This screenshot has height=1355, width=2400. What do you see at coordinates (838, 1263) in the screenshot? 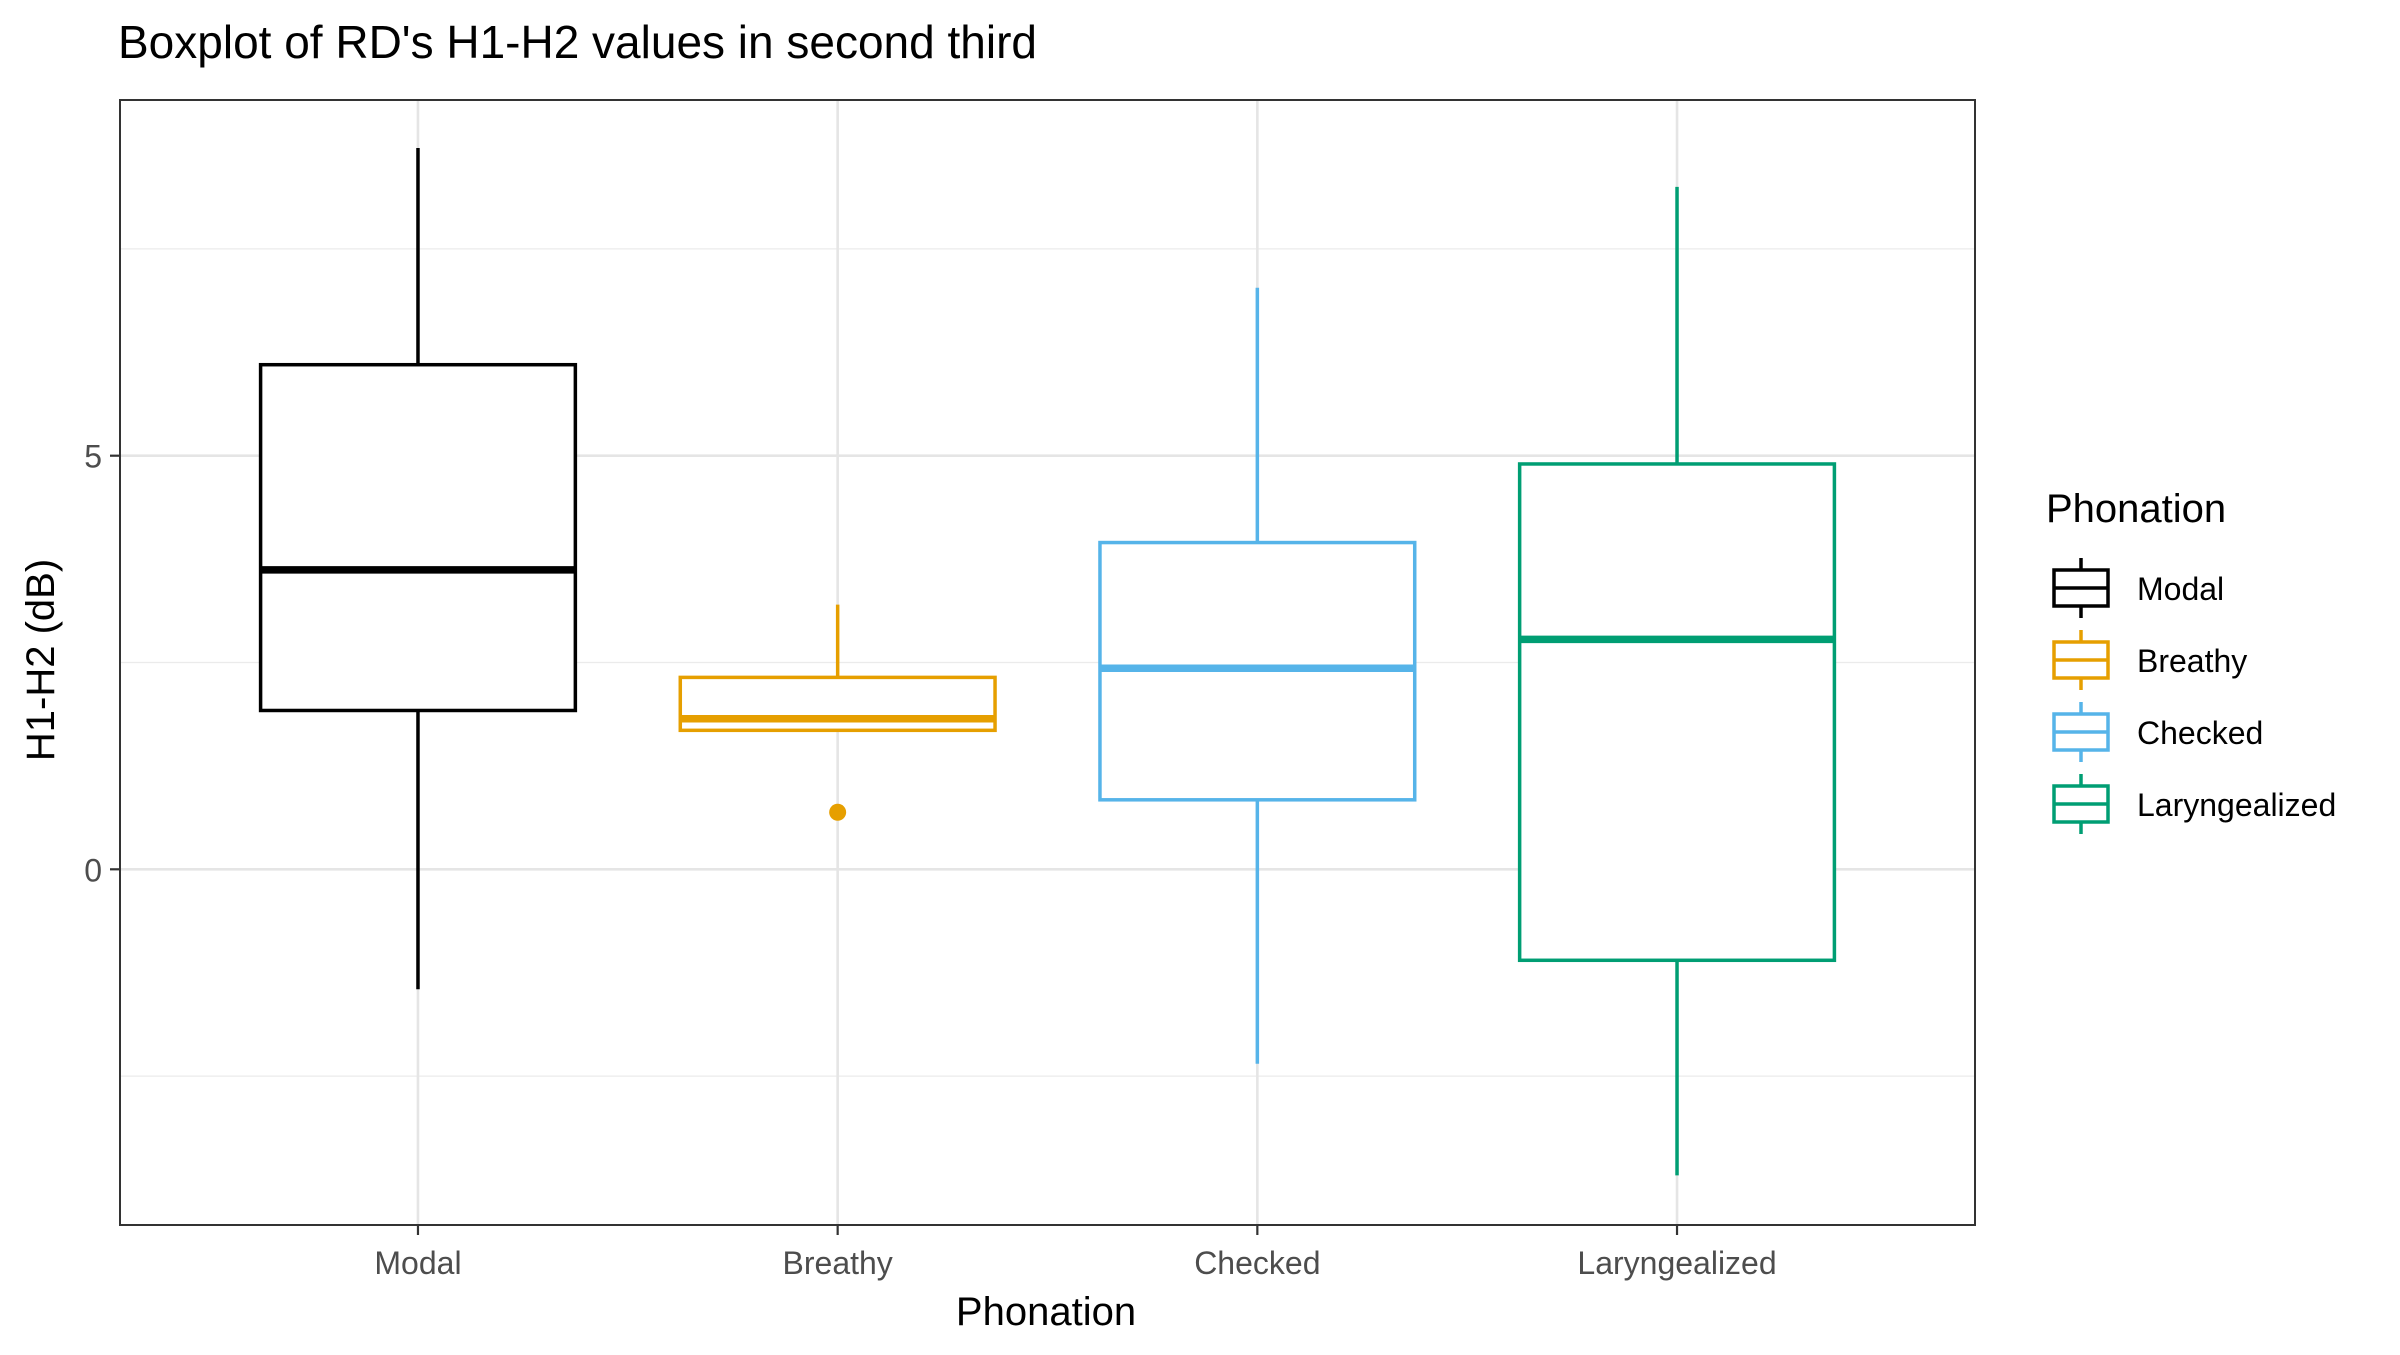
I see `x-tick-label: Breathy` at bounding box center [838, 1263].